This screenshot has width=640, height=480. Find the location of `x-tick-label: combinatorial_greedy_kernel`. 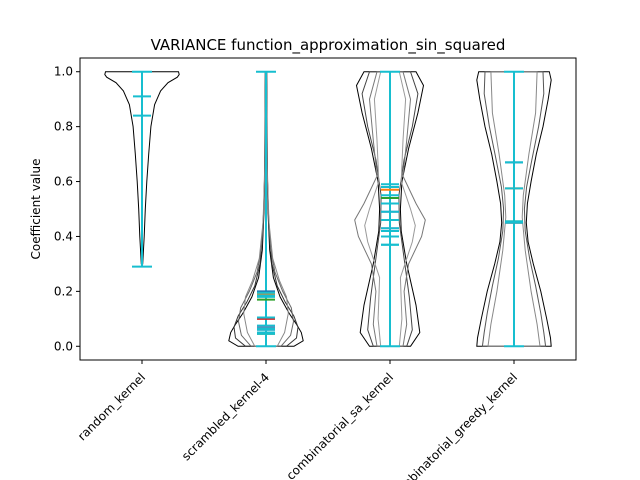

x-tick-label: combinatorial_greedy_kernel is located at coordinates (454, 425).